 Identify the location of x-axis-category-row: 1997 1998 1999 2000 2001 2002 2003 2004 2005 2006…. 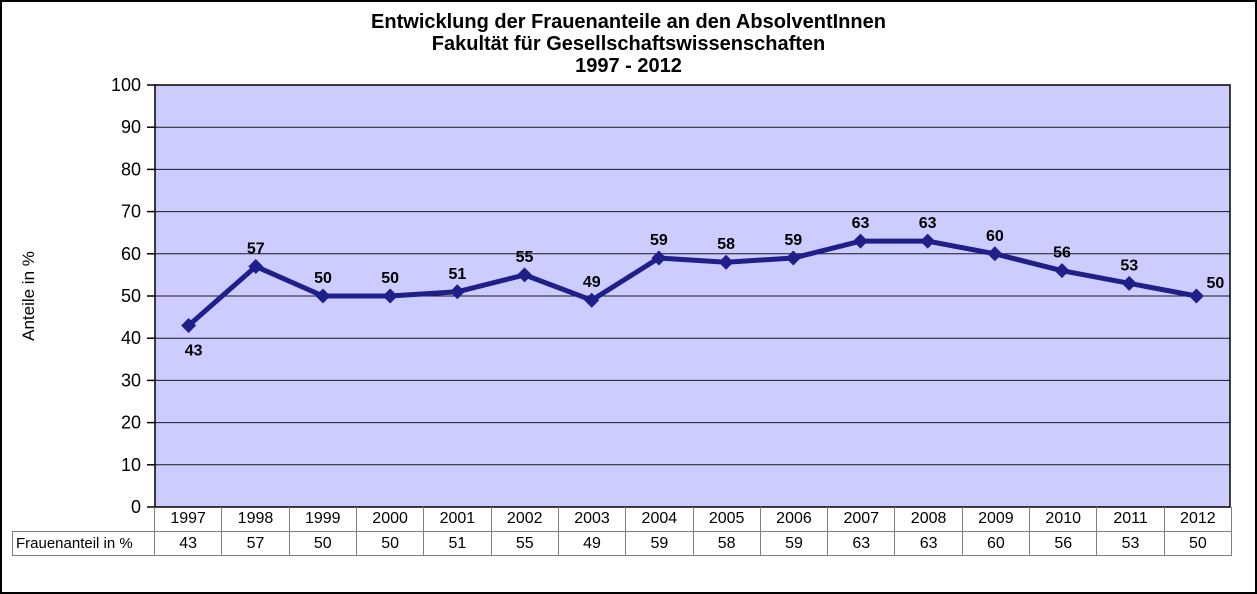
(693, 519).